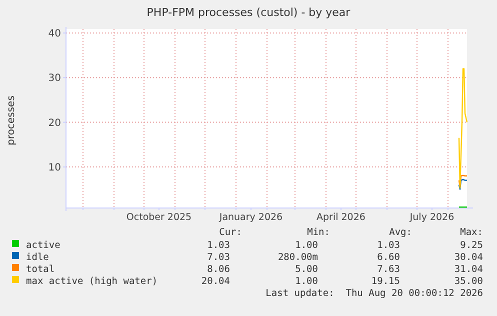 The width and height of the screenshot is (497, 316). I want to click on text: 7.03, so click(218, 257).